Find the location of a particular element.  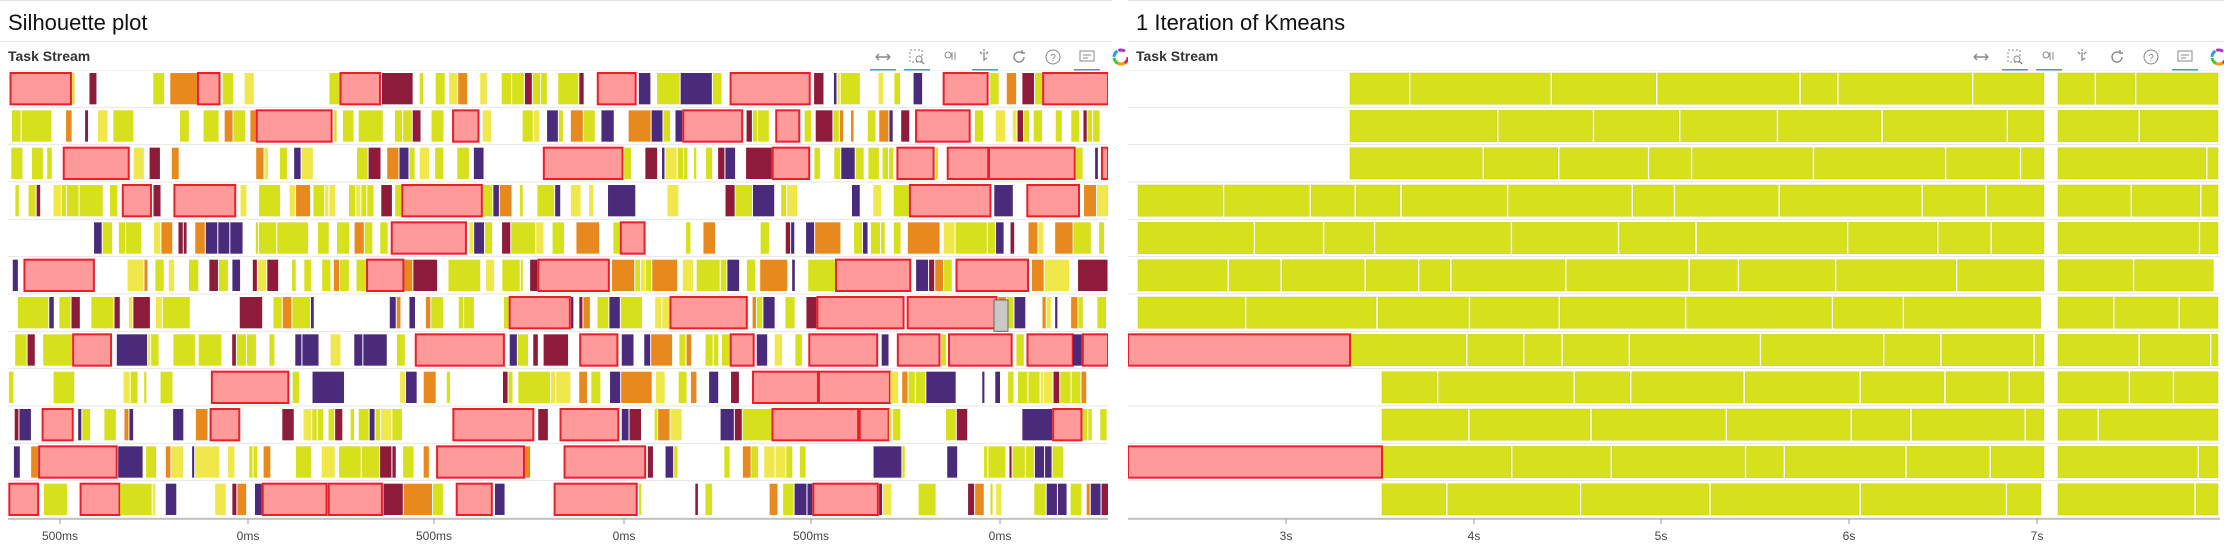

reset-icon is located at coordinates (2117, 57).